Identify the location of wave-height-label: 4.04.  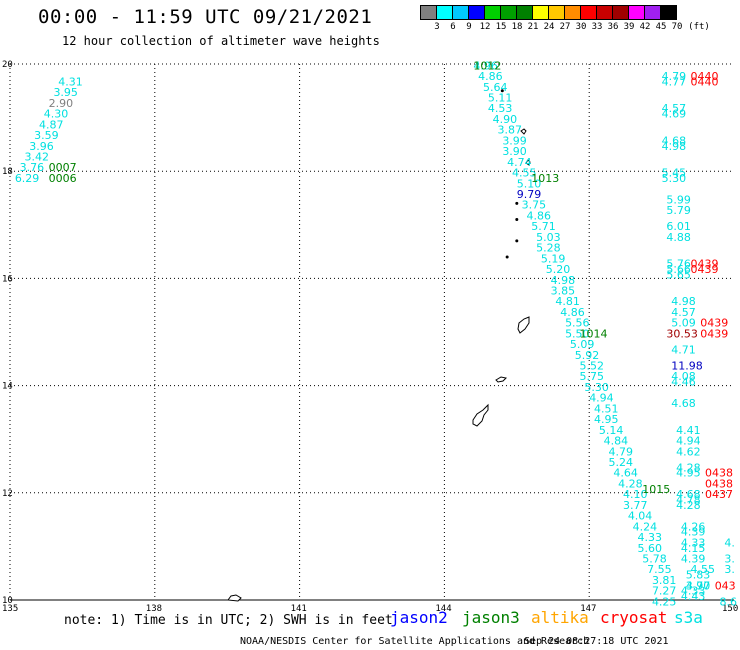
(640, 516).